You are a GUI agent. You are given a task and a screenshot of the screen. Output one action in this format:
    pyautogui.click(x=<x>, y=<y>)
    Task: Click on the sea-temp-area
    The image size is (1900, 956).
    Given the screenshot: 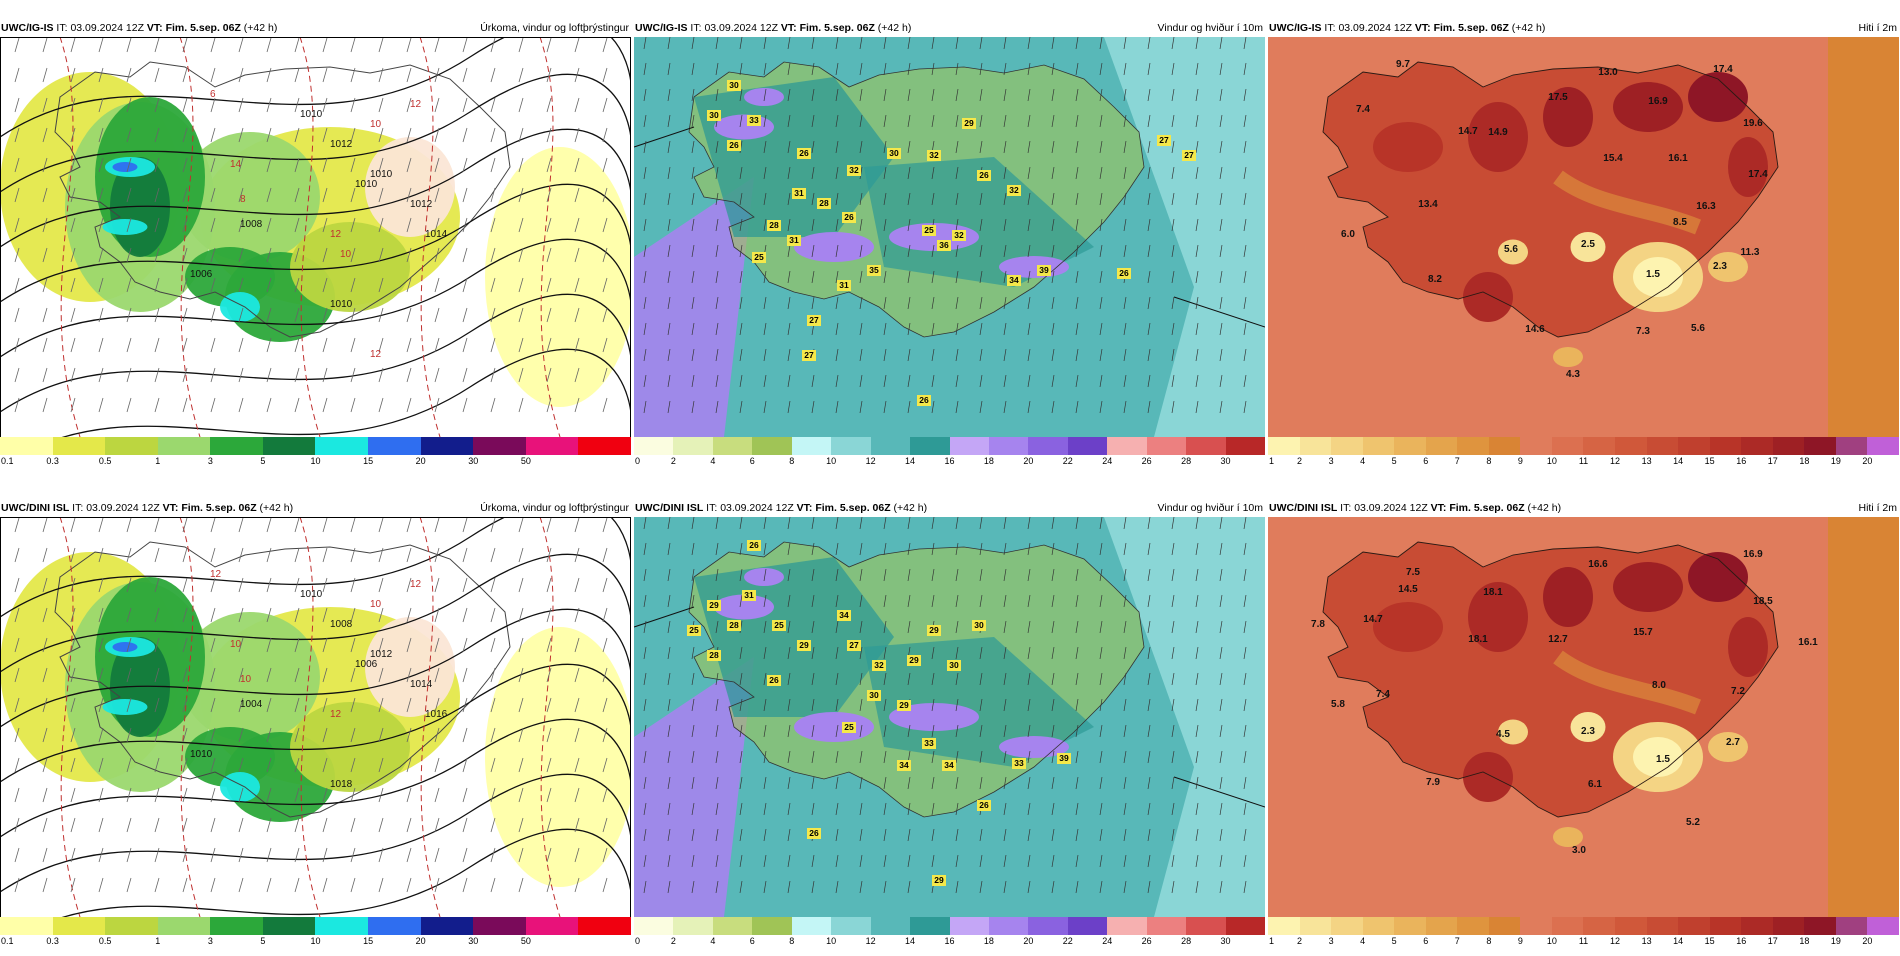 What is the action you would take?
    pyautogui.click(x=1863, y=237)
    